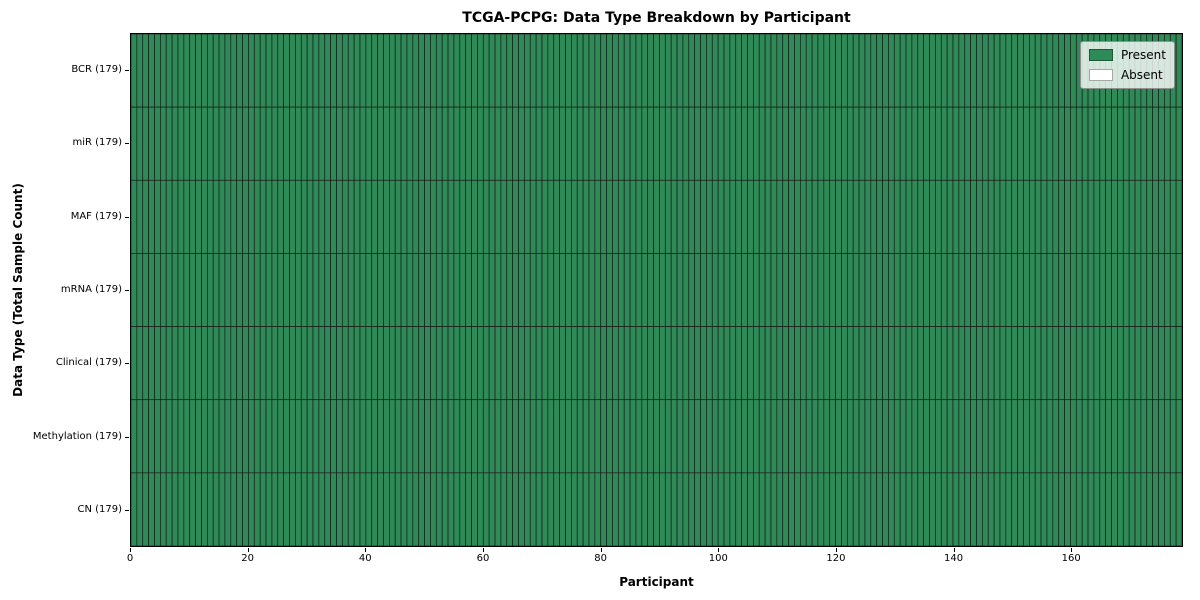 Image resolution: width=1200 pixels, height=600 pixels. I want to click on legend: Present Absent, so click(1127, 65).